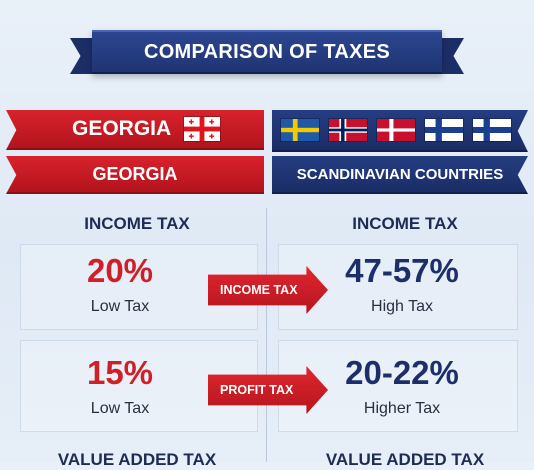  Describe the element at coordinates (257, 390) in the screenshot. I see `profit-tax-arrow-label: PROFIT TAX` at that location.